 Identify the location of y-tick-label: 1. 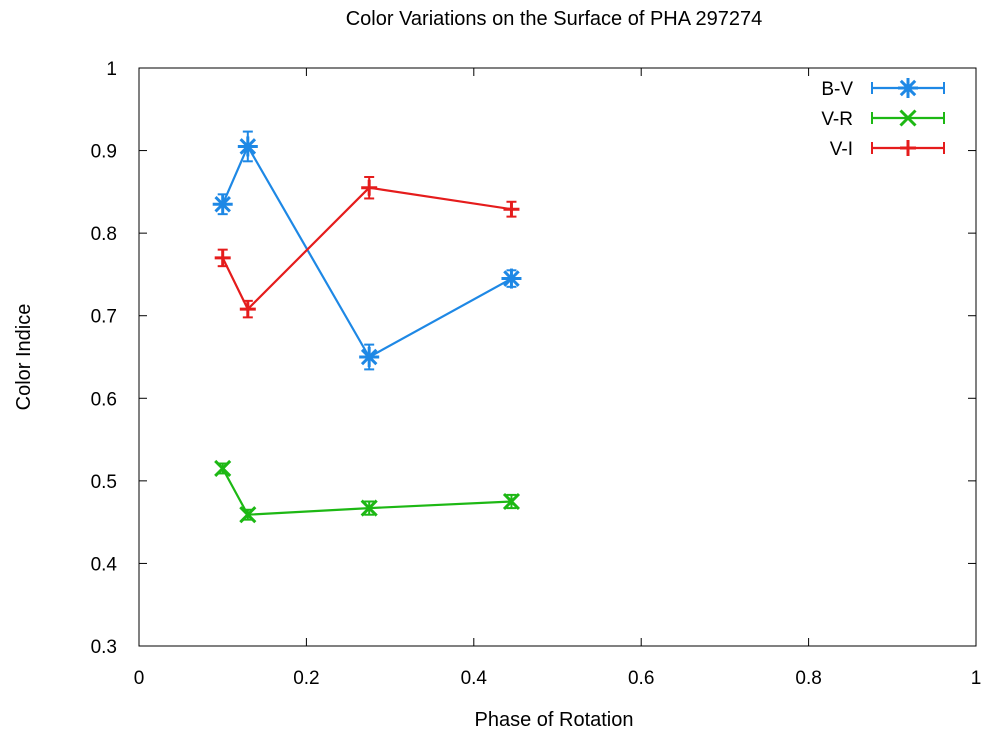
(111, 69).